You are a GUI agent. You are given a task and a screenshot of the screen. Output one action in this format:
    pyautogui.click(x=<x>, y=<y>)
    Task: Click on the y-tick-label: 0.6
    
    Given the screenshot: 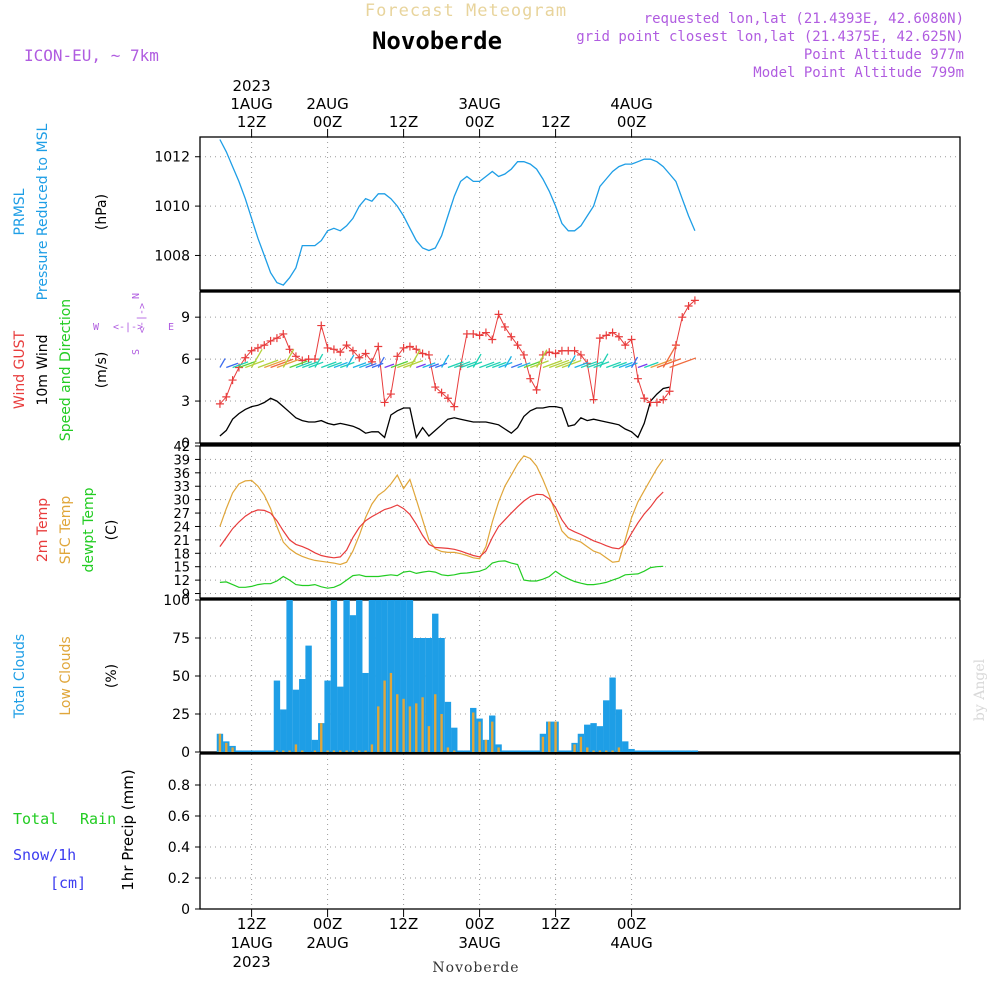 What is the action you would take?
    pyautogui.click(x=179, y=817)
    